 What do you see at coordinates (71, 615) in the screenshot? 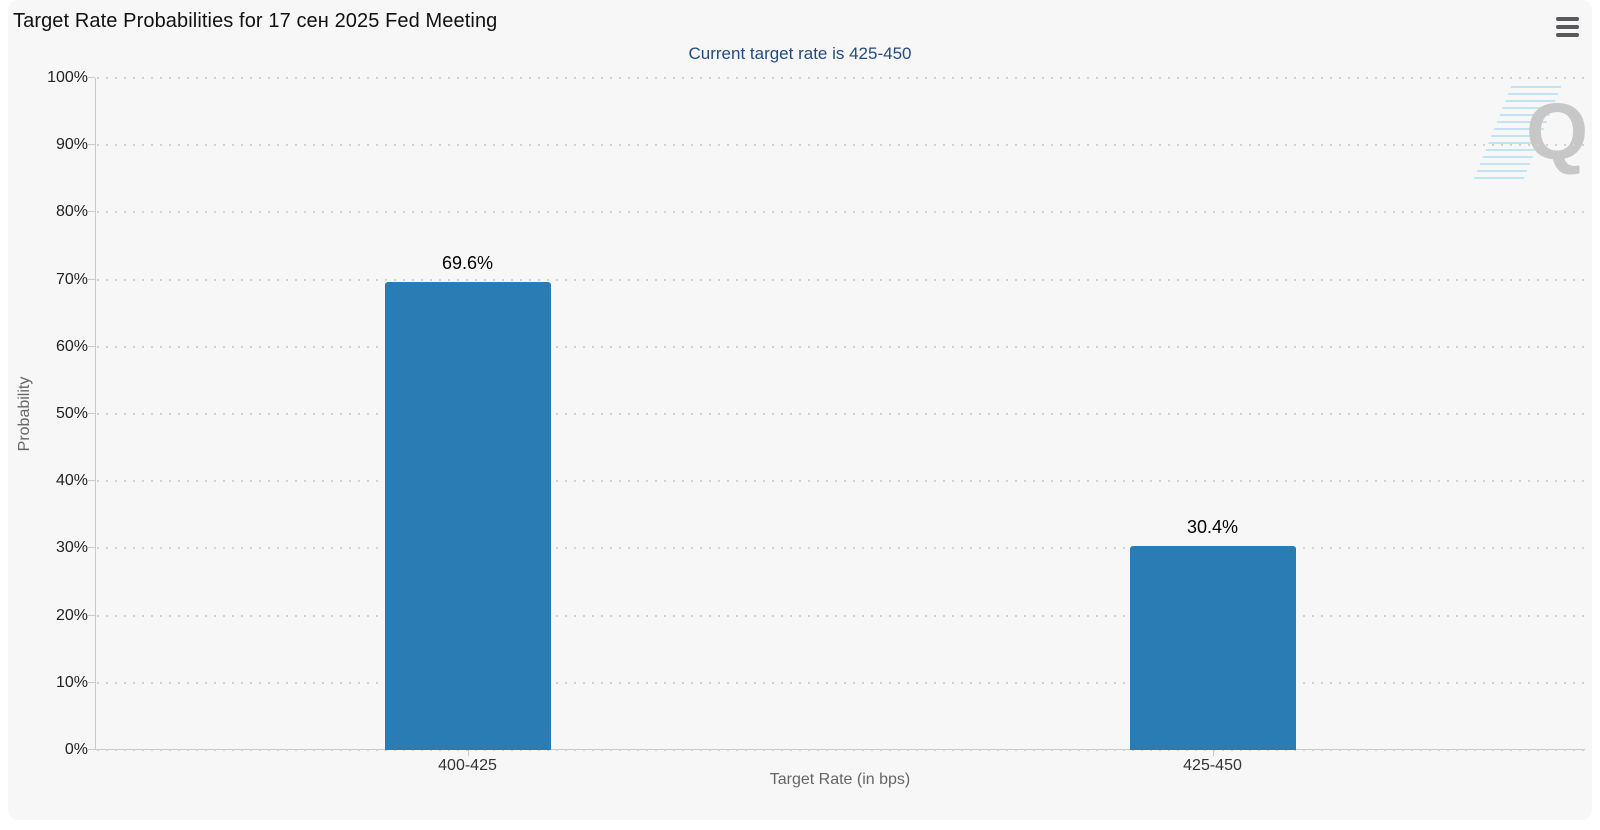
I see `y-tick-label: 20%` at bounding box center [71, 615].